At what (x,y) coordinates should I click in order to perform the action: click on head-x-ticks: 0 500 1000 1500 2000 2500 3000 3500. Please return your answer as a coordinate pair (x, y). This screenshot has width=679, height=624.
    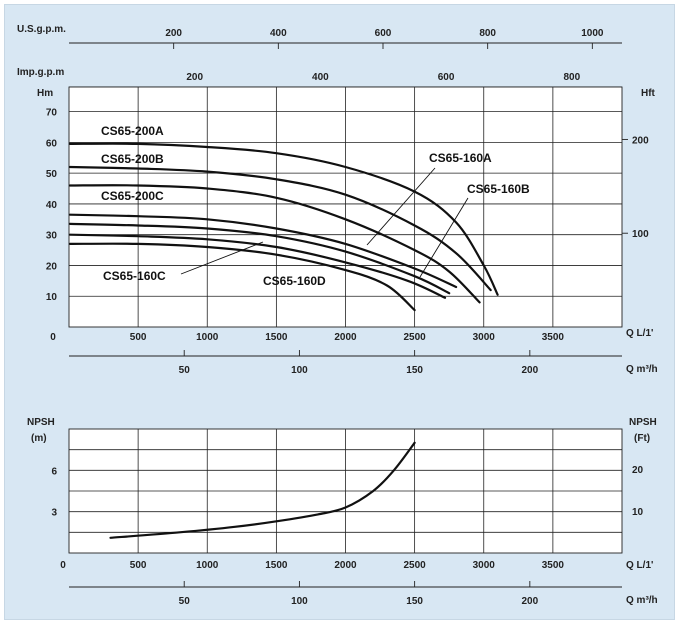
    Looking at the image, I should click on (307, 337).